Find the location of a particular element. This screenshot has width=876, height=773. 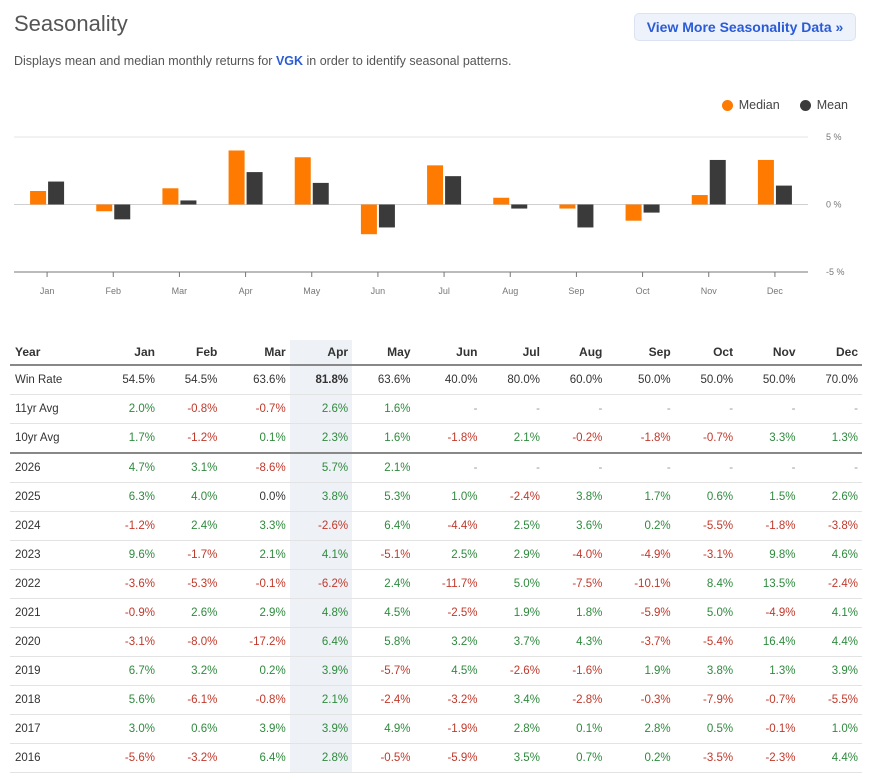

table-cell: -5.3% is located at coordinates (190, 584).